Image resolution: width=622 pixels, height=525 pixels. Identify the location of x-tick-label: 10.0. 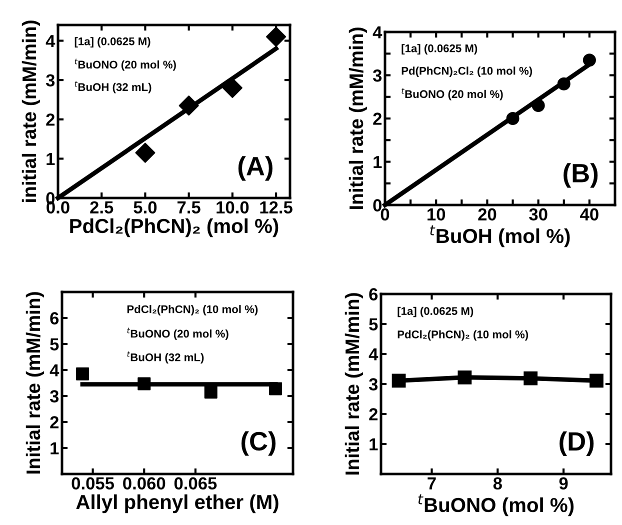
(232, 207).